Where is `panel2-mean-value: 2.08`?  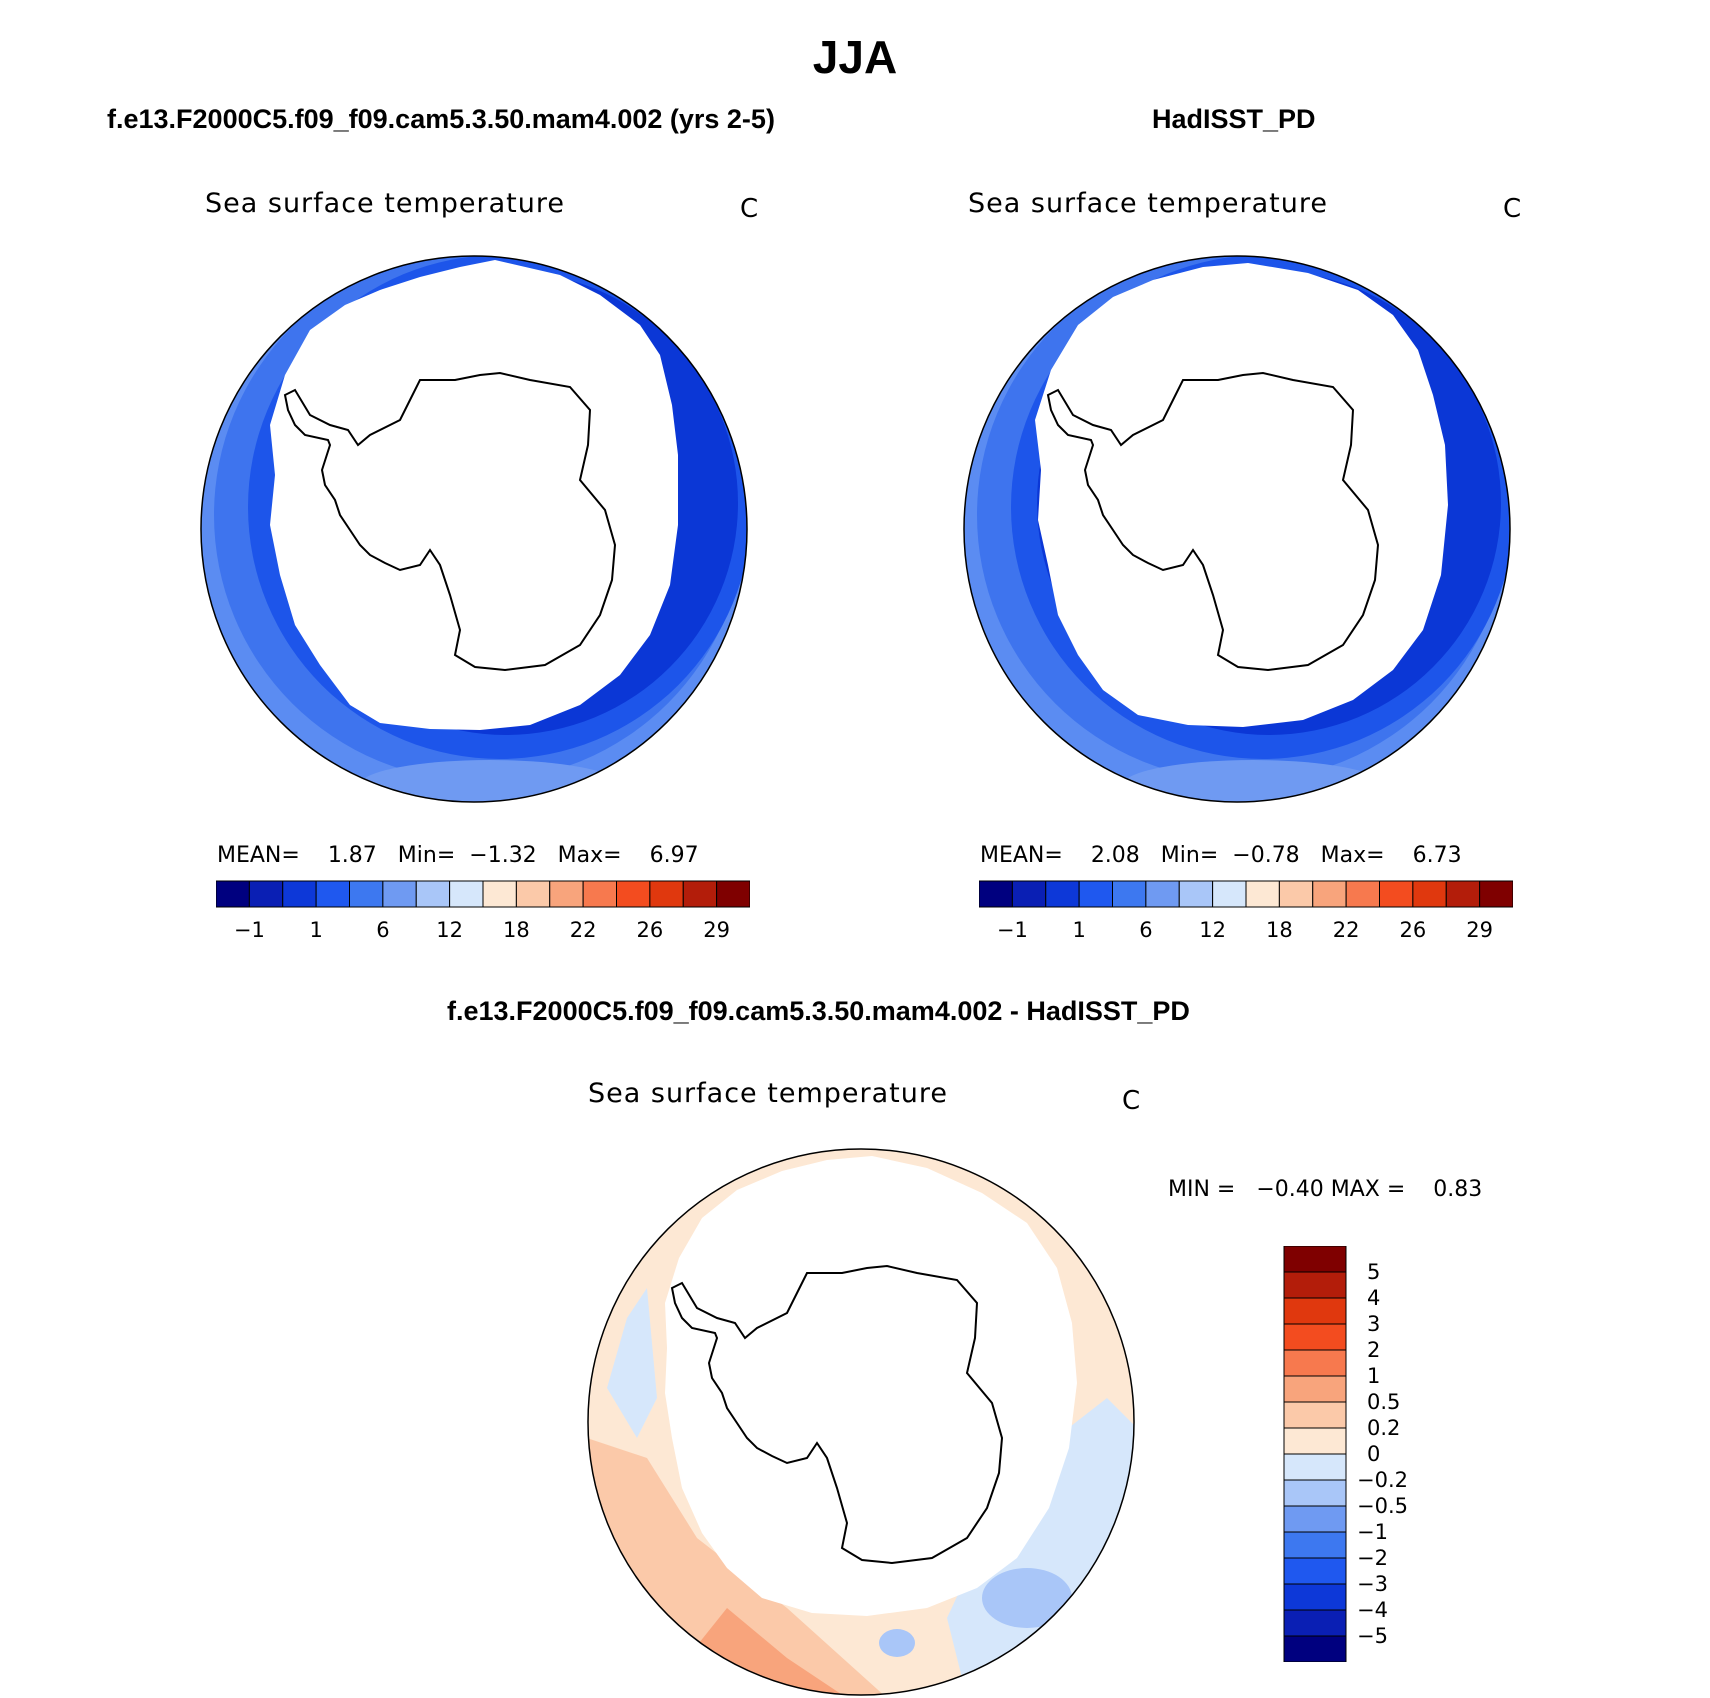 panel2-mean-value: 2.08 is located at coordinates (1115, 855).